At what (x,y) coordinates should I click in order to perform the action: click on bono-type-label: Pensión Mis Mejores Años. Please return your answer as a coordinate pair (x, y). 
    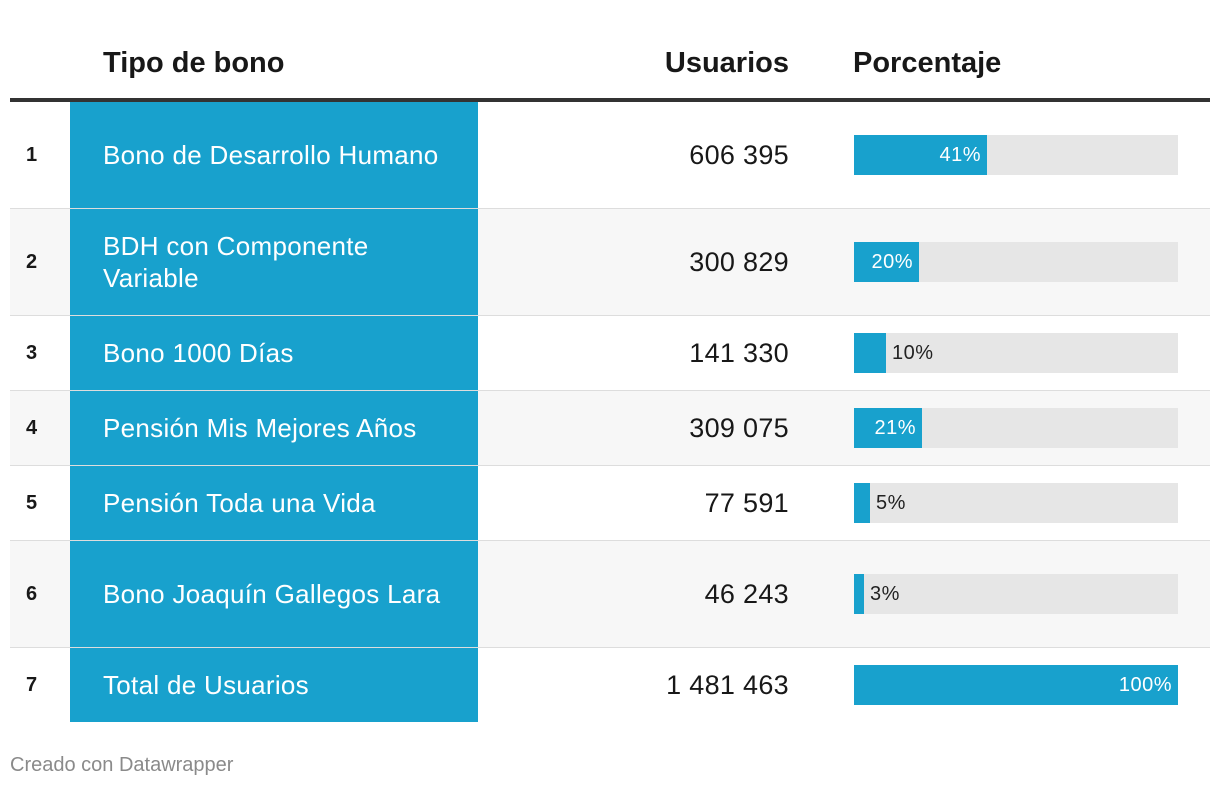
    Looking at the image, I should click on (260, 428).